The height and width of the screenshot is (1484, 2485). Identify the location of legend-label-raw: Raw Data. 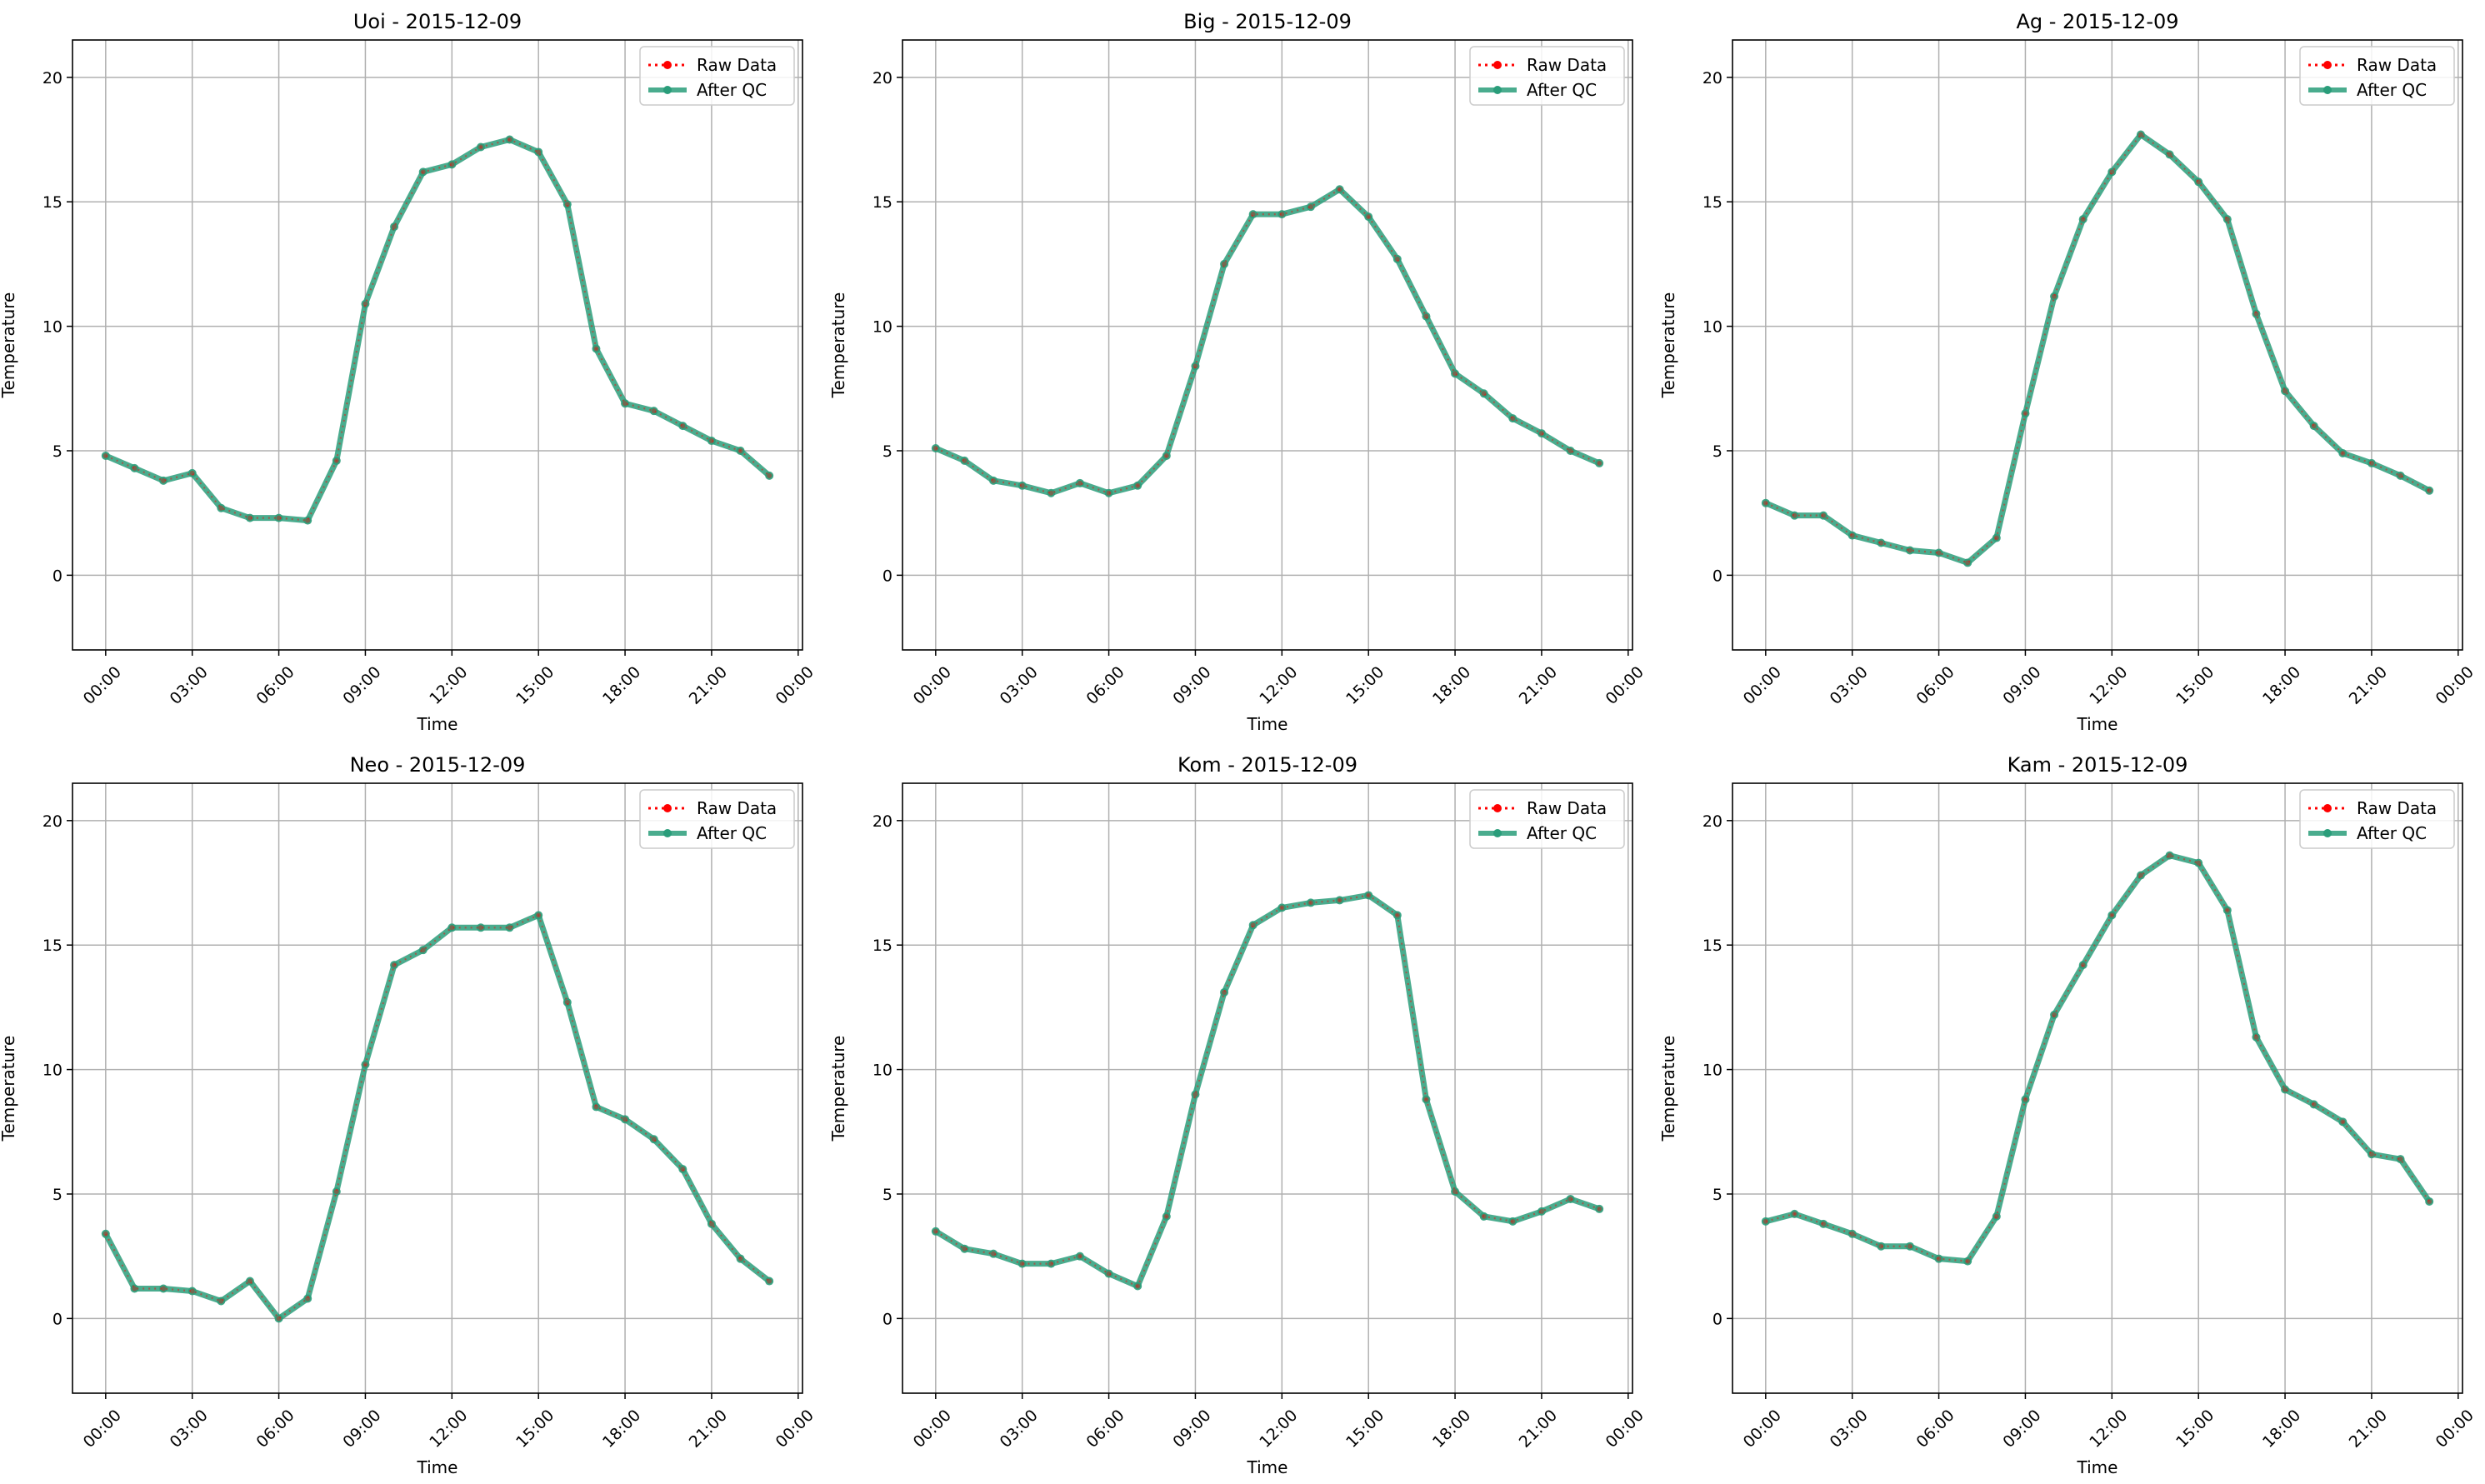
(1567, 65).